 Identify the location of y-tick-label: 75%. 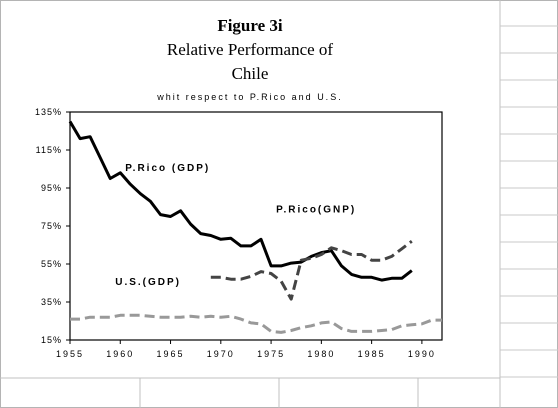
(51, 226).